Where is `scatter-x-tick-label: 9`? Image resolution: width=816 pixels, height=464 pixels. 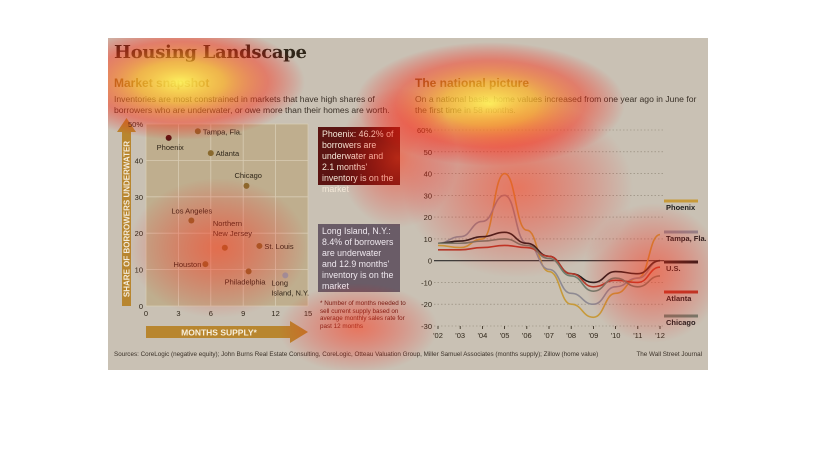 scatter-x-tick-label: 9 is located at coordinates (243, 313).